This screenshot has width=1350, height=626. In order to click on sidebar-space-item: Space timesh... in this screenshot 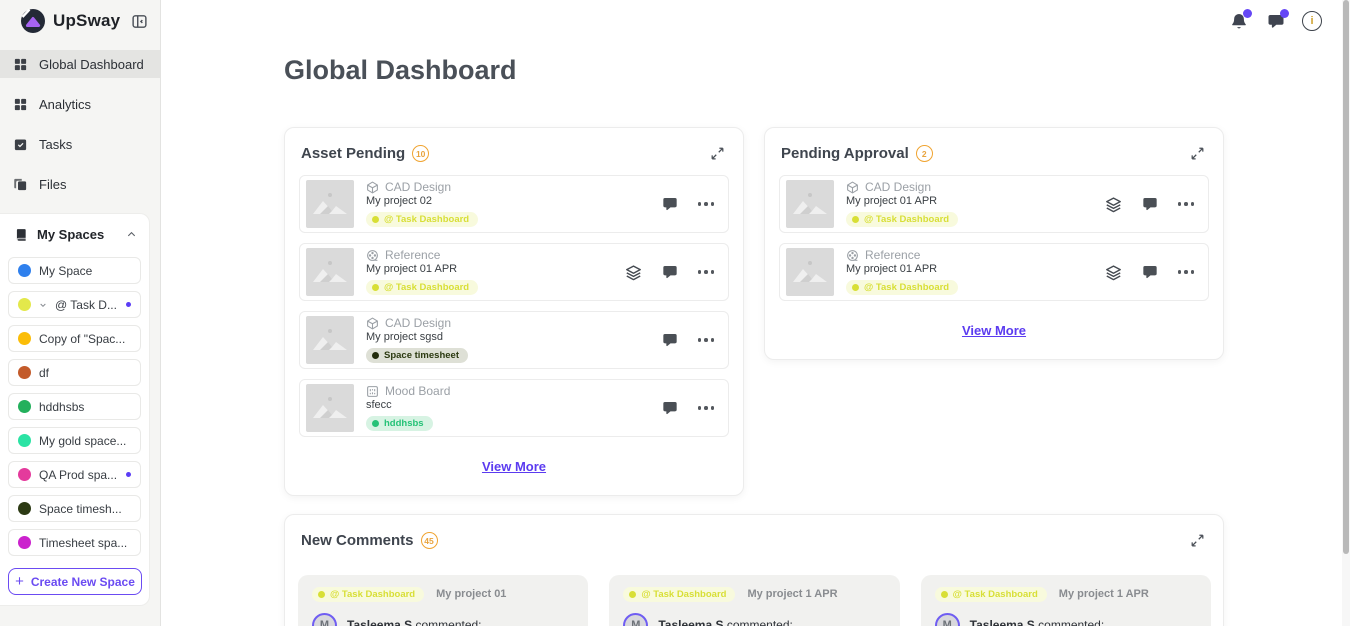, I will do `click(74, 508)`.